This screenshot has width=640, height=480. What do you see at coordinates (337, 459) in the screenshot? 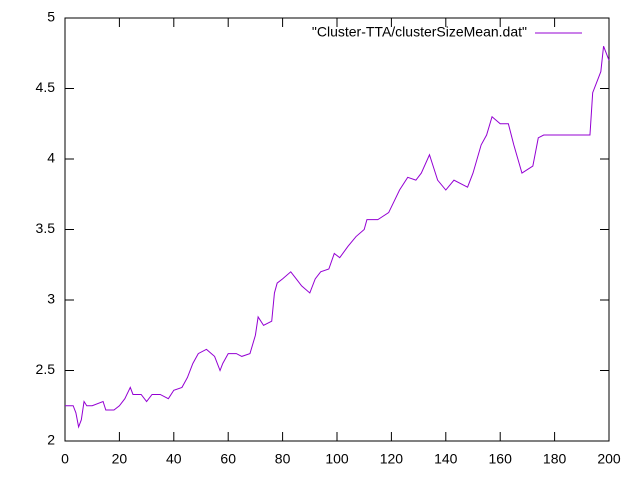
I see `x-tick-label: 100` at bounding box center [337, 459].